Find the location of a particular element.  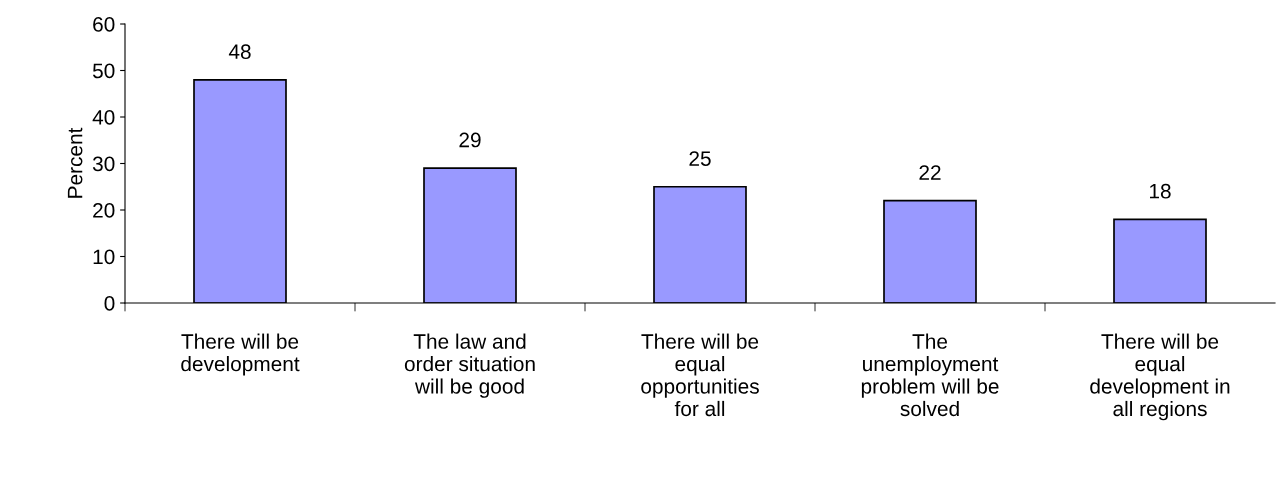

data-label: 22 is located at coordinates (930, 172).